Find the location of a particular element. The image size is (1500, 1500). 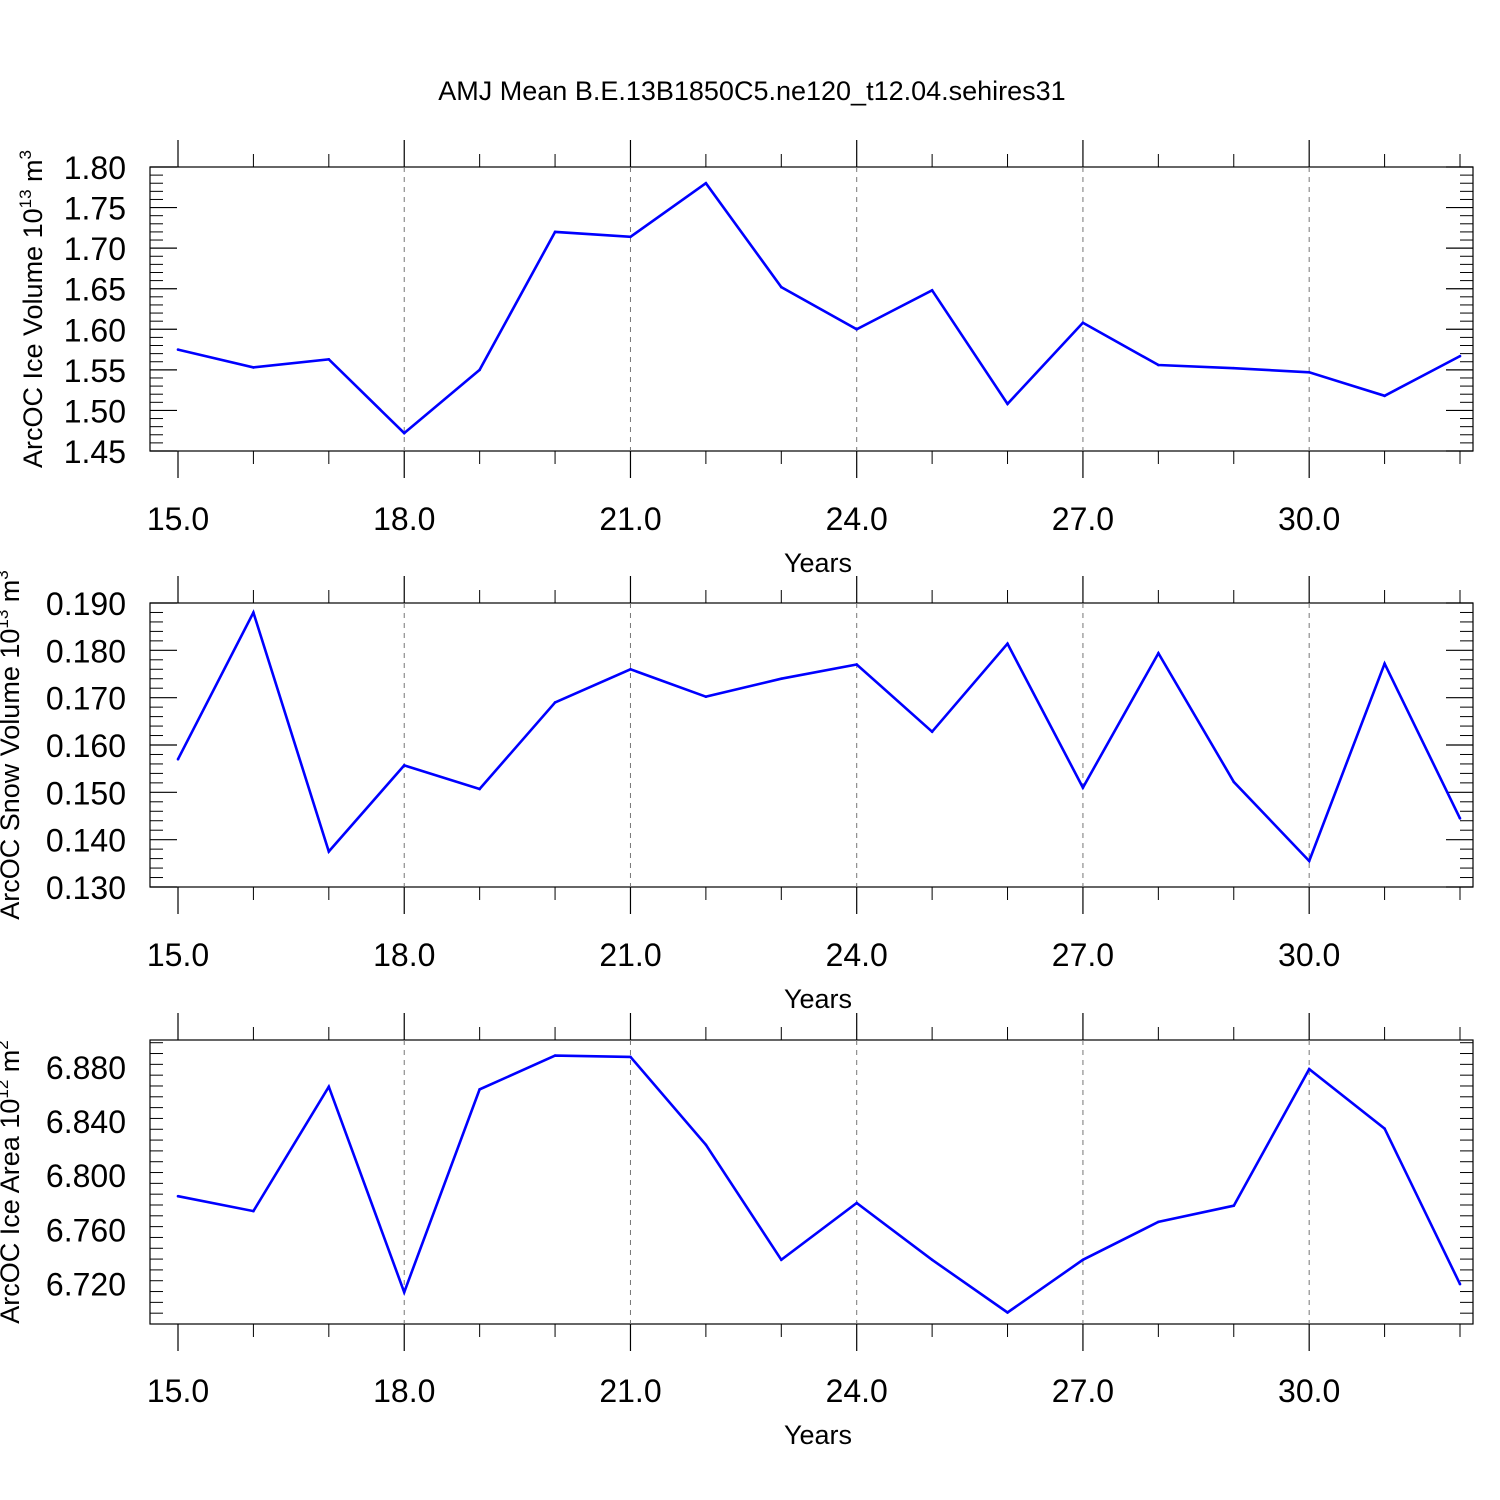

y-tick-label: 1.65 is located at coordinates (95, 290).